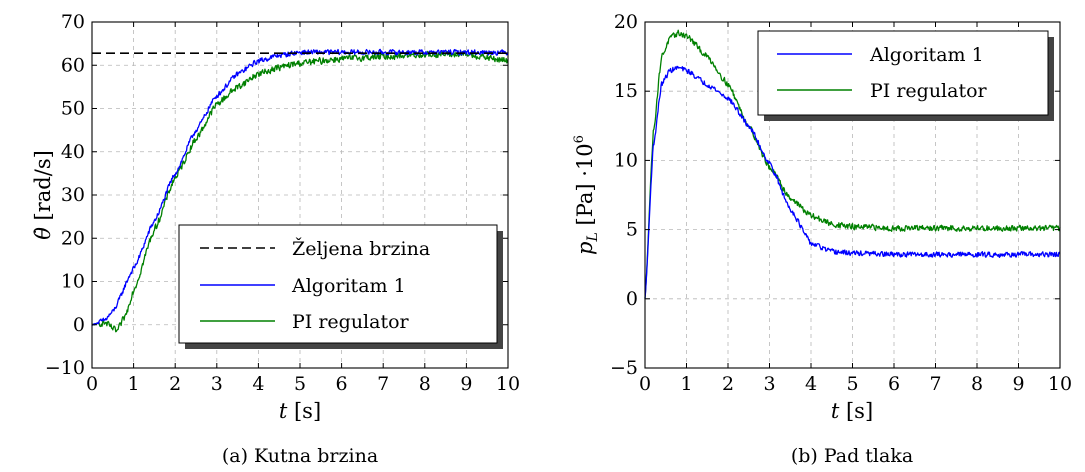 This screenshot has height=472, width=1085. What do you see at coordinates (73, 65) in the screenshot?
I see `y-tick-label: 60` at bounding box center [73, 65].